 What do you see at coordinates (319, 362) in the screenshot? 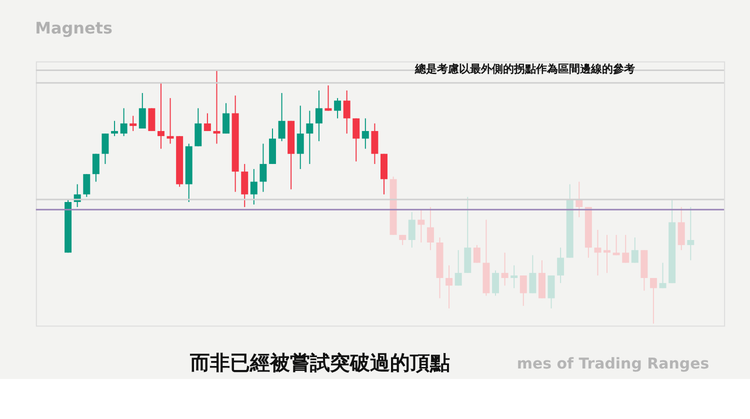
I see `text: 而非已經被嘗試突破過的頂點` at bounding box center [319, 362].